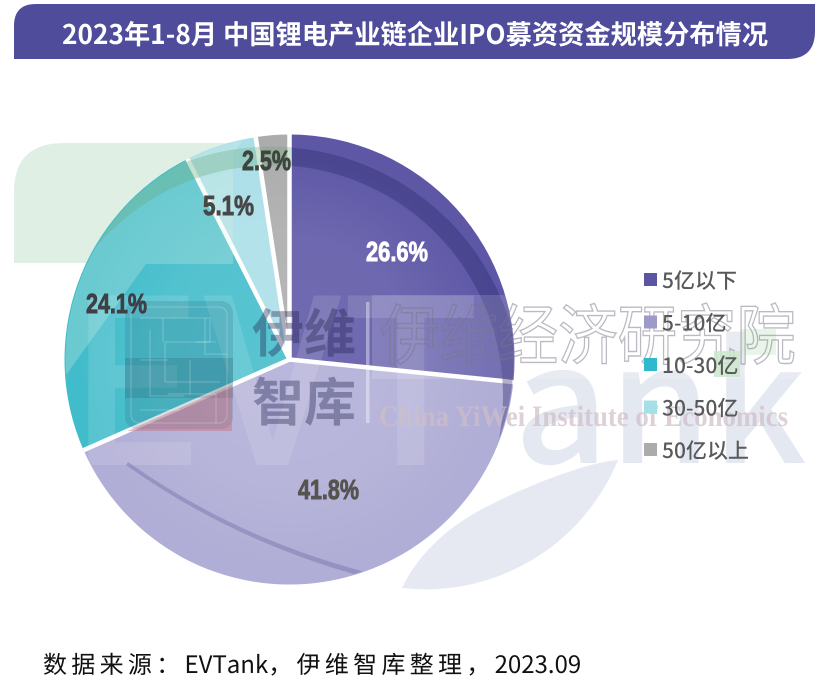  I want to click on svg-text: 26.6%, so click(397, 251).